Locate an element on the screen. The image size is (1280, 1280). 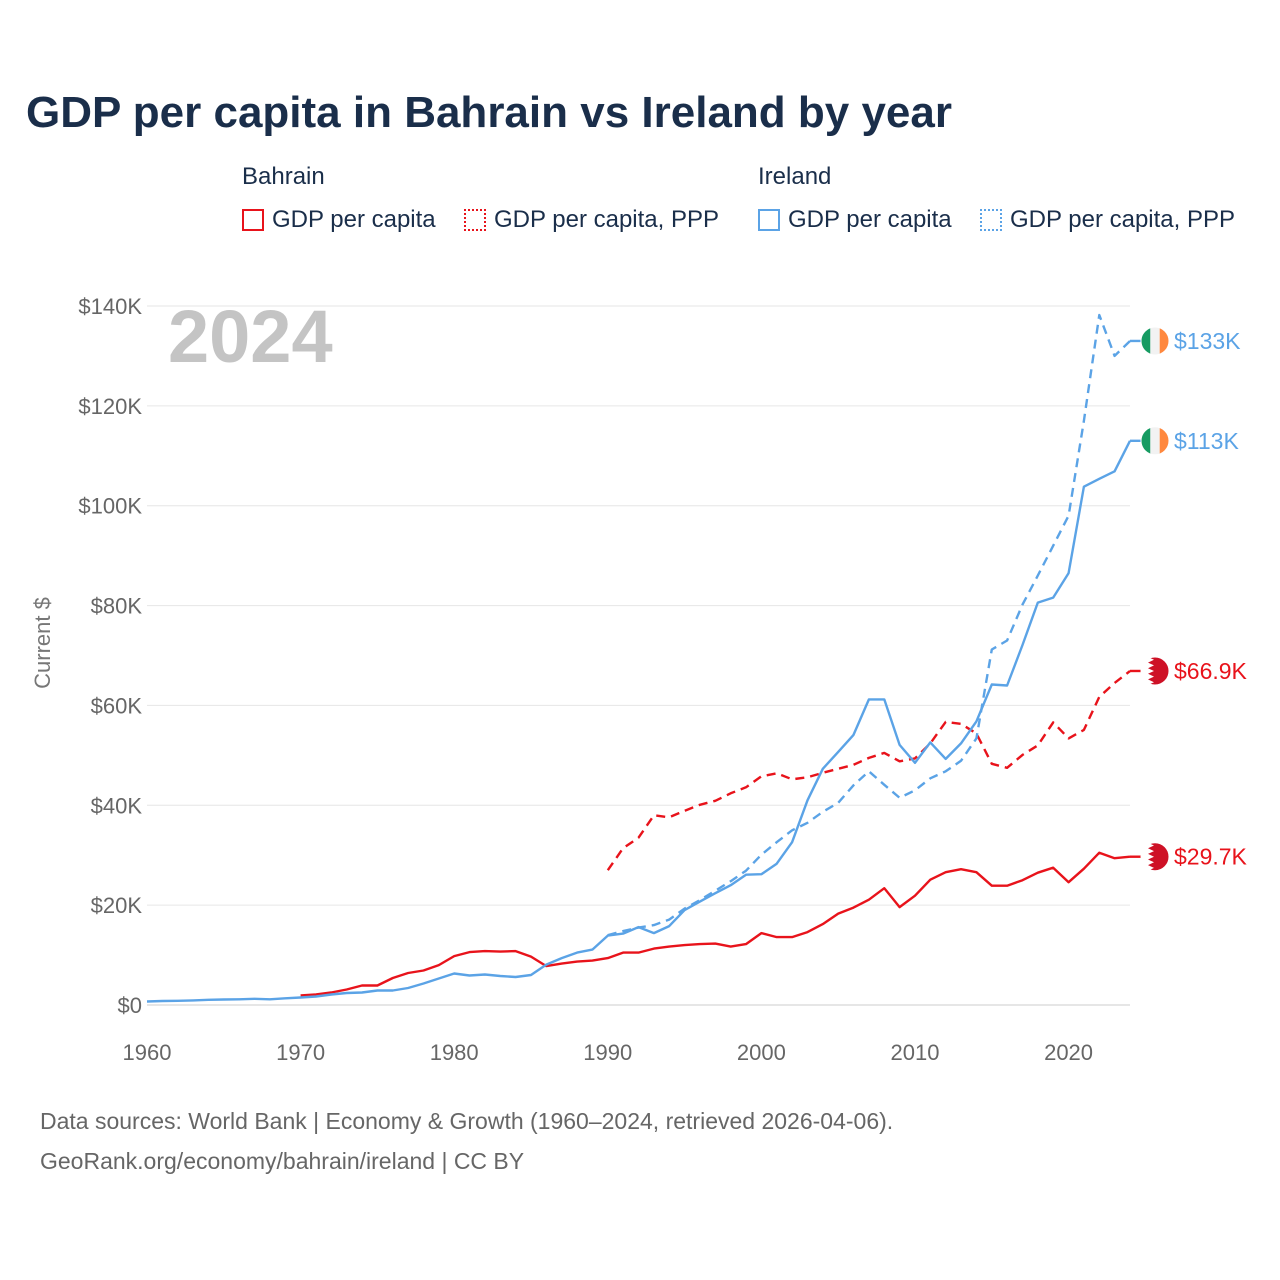
legend-swatch-solid-red is located at coordinates (253, 220).